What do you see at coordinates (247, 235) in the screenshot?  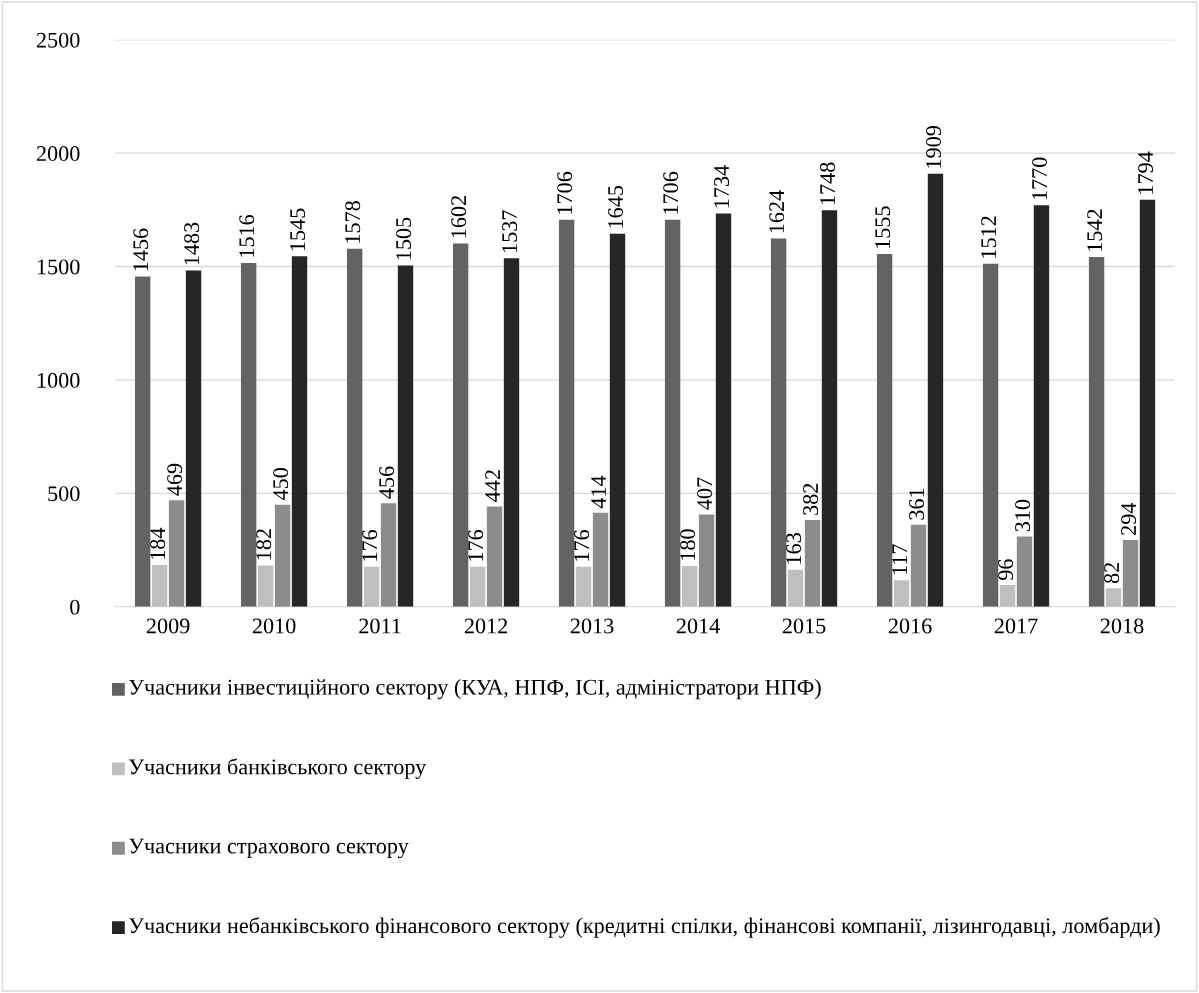 I see `data-label: 1516` at bounding box center [247, 235].